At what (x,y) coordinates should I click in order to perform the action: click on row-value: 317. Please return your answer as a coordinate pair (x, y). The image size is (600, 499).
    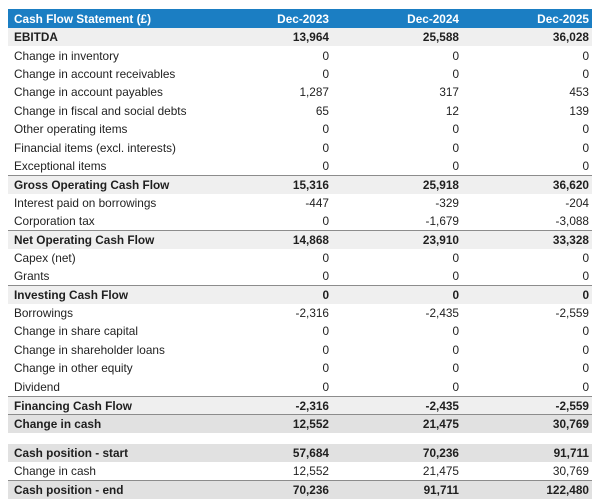
    Looking at the image, I should click on (449, 92).